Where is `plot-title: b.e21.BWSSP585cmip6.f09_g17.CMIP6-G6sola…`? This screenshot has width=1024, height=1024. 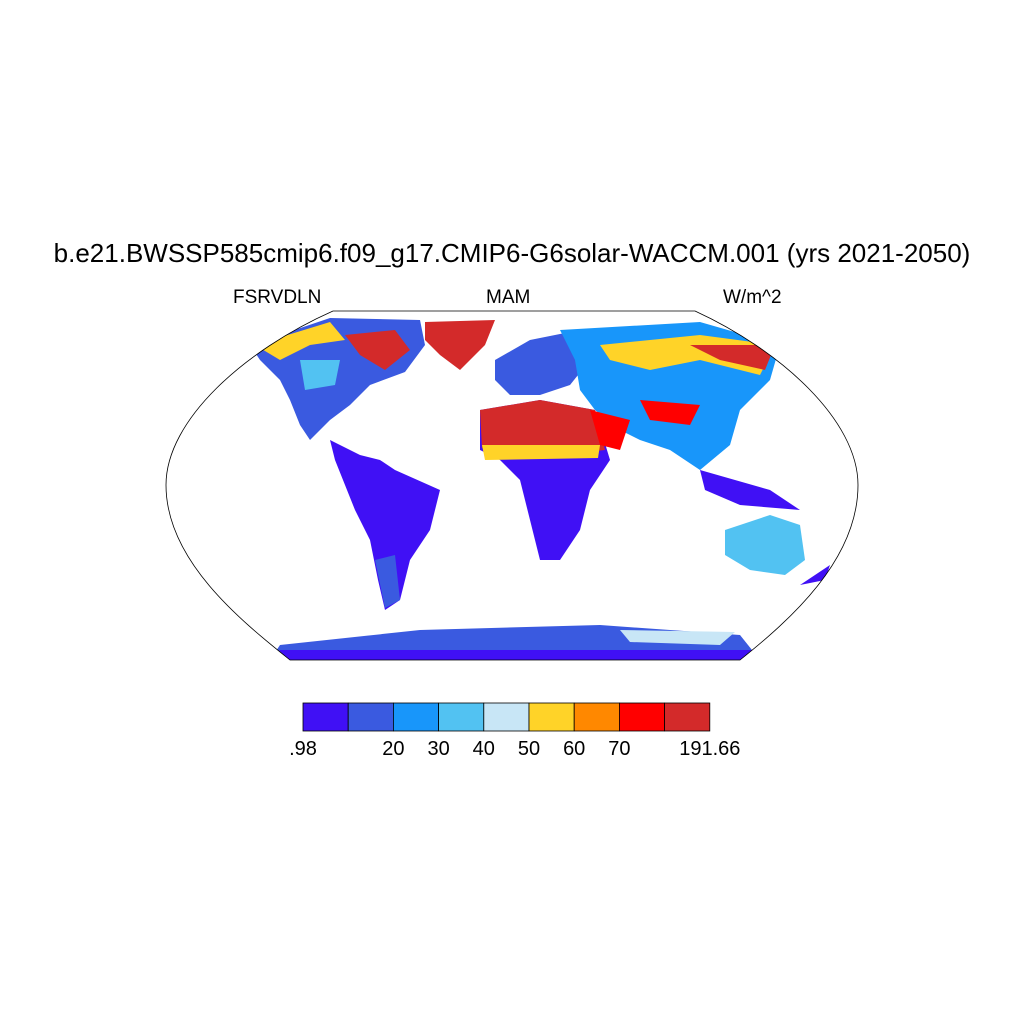 plot-title: b.e21.BWSSP585cmip6.f09_g17.CMIP6-G6sola… is located at coordinates (512, 253).